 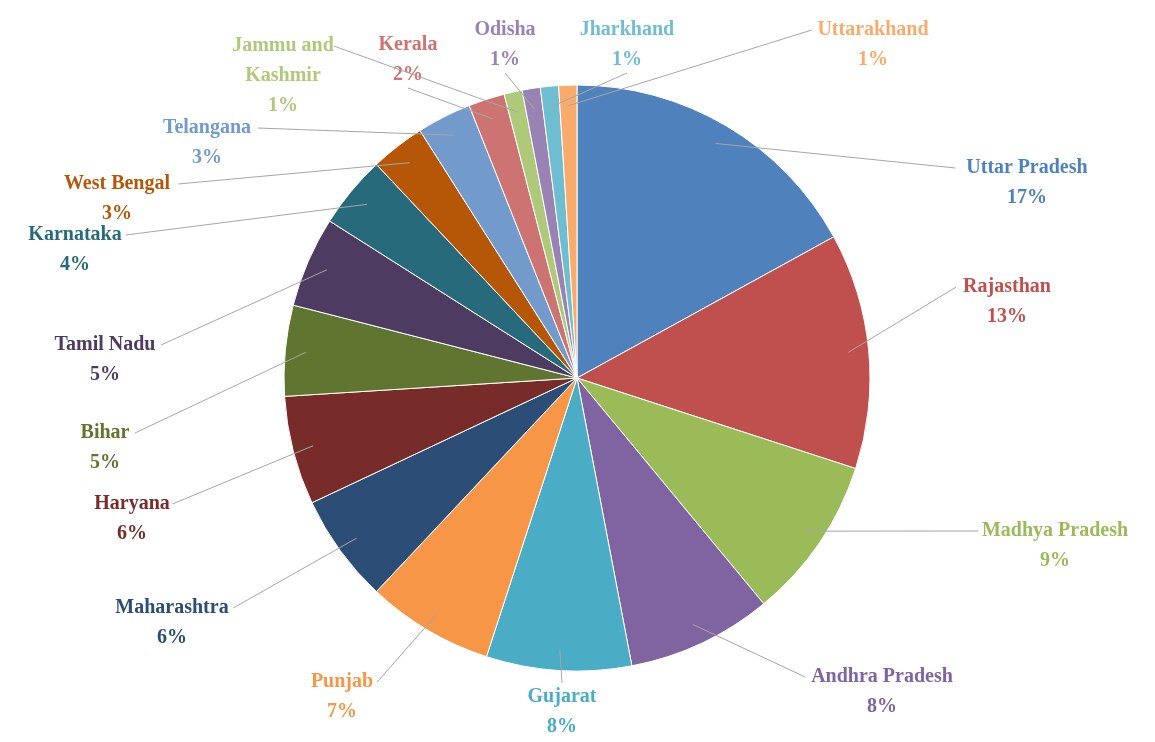 I want to click on slice-label: Karnataka, so click(x=75, y=232).